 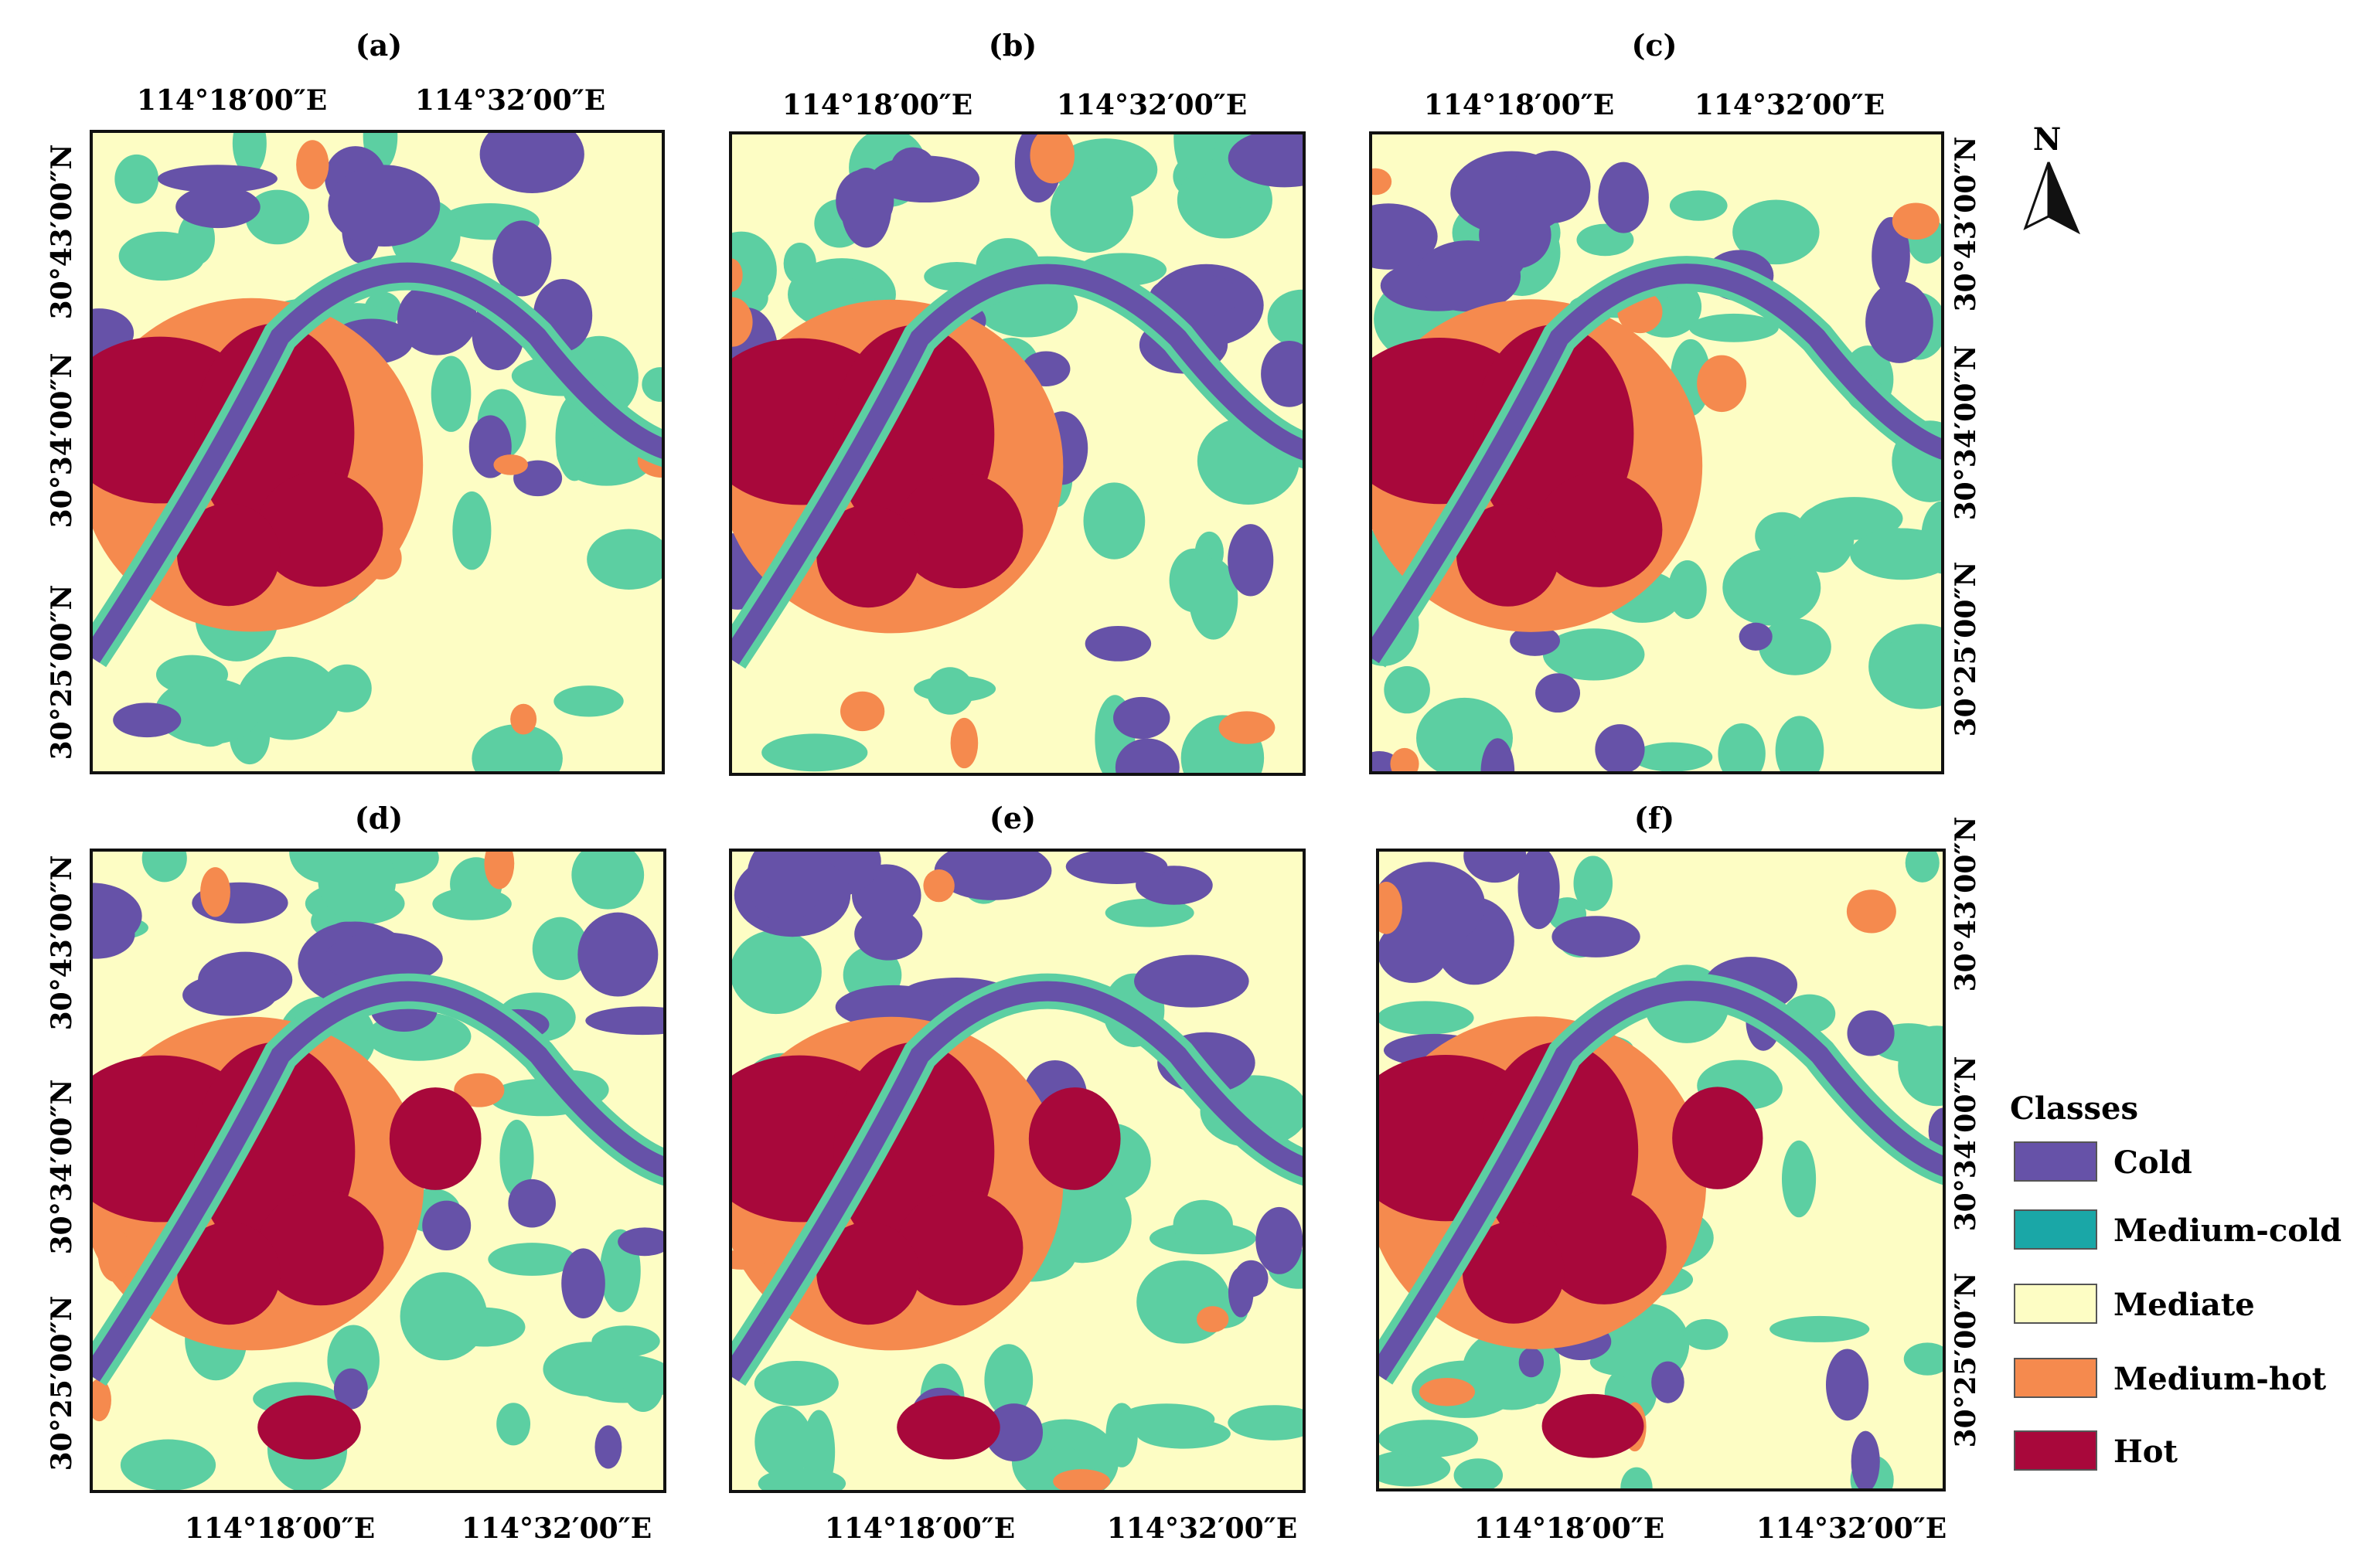 I want to click on map-panel-b: (b) 114°18′00″E 114°32′00″E, so click(x=1018, y=402).